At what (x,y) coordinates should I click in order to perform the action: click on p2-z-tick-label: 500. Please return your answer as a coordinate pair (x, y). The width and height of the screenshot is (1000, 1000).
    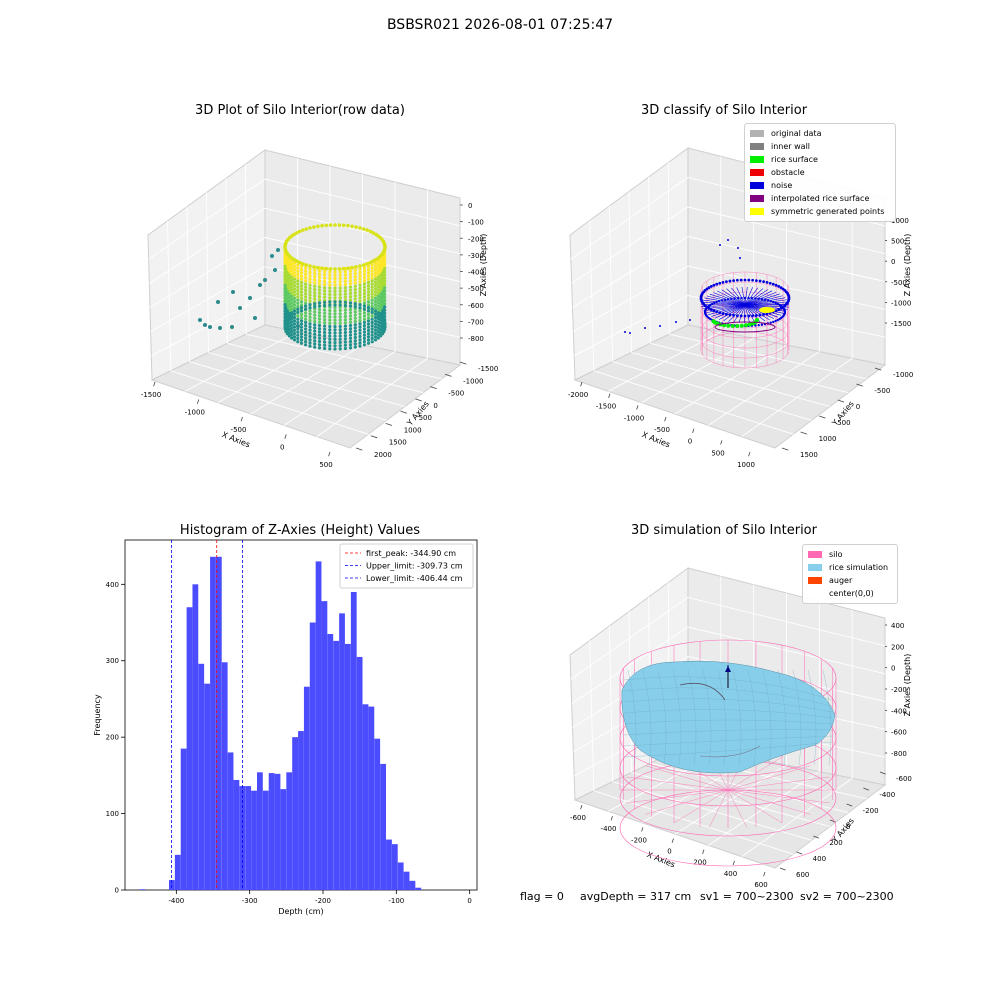
    Looking at the image, I should click on (897, 242).